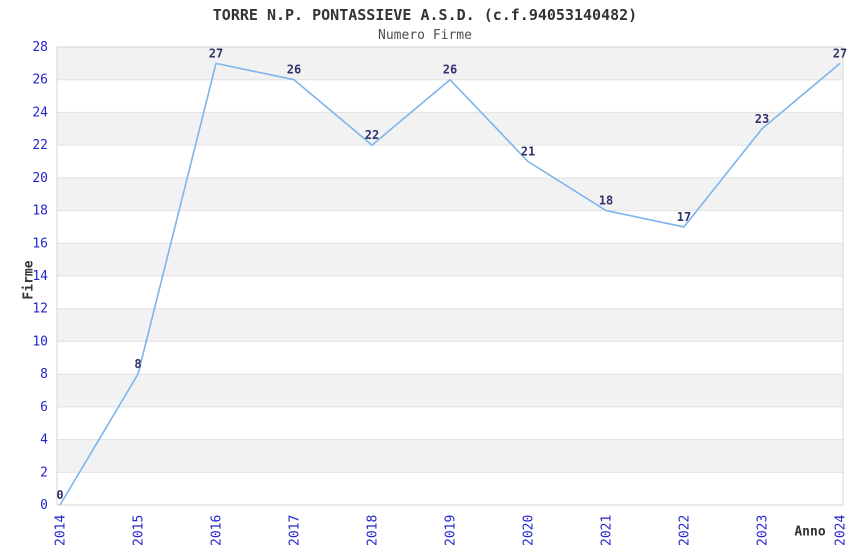 This screenshot has width=850, height=550. What do you see at coordinates (810, 532) in the screenshot?
I see `x-axis-title: Anno` at bounding box center [810, 532].